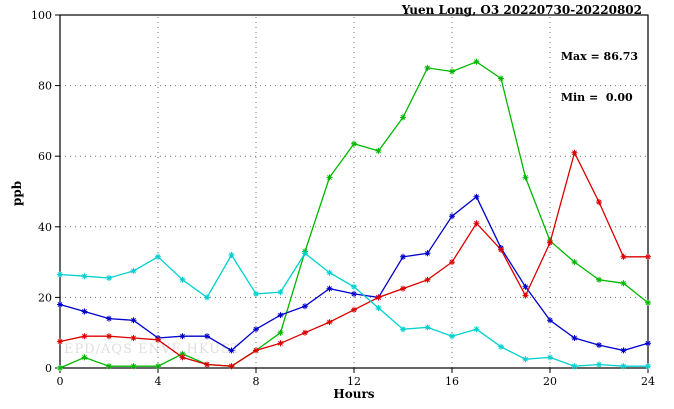  I want to click on x-tick-label: 16, so click(452, 381).